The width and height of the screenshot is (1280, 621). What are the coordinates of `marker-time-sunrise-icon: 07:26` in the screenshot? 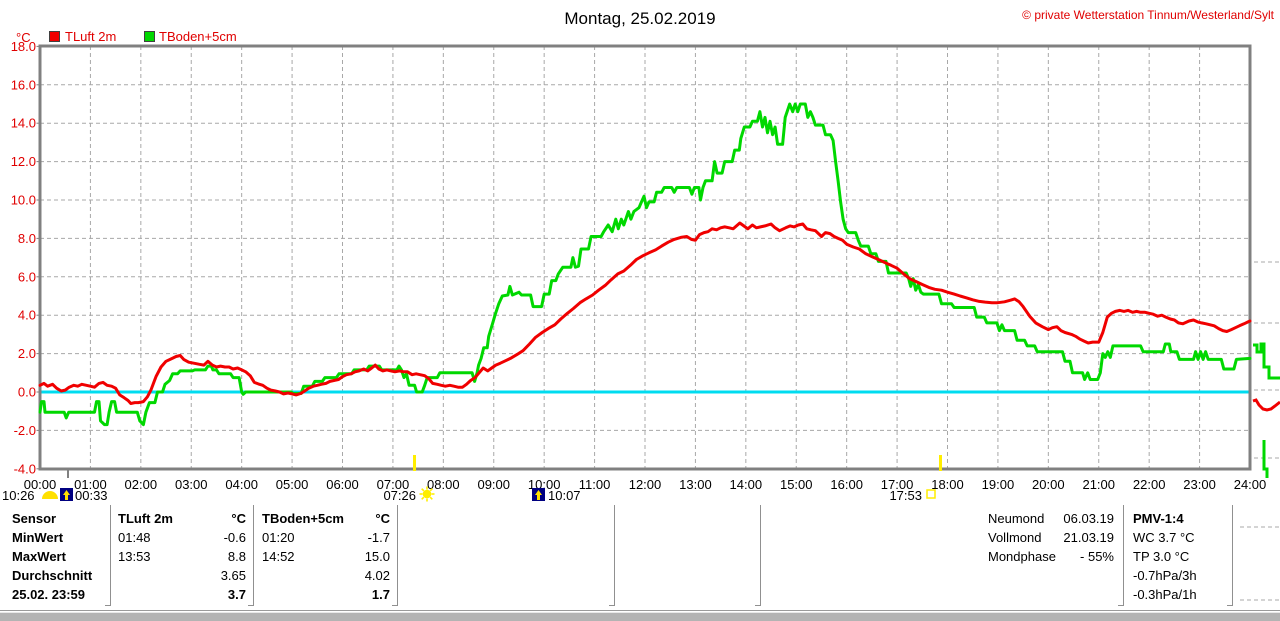 It's located at (399, 495).